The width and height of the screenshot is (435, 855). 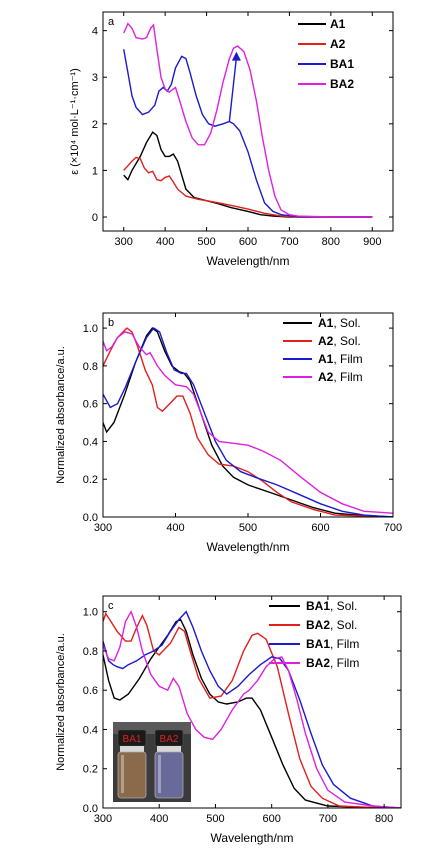 I want to click on legend-entry: A1, so click(x=338, y=24).